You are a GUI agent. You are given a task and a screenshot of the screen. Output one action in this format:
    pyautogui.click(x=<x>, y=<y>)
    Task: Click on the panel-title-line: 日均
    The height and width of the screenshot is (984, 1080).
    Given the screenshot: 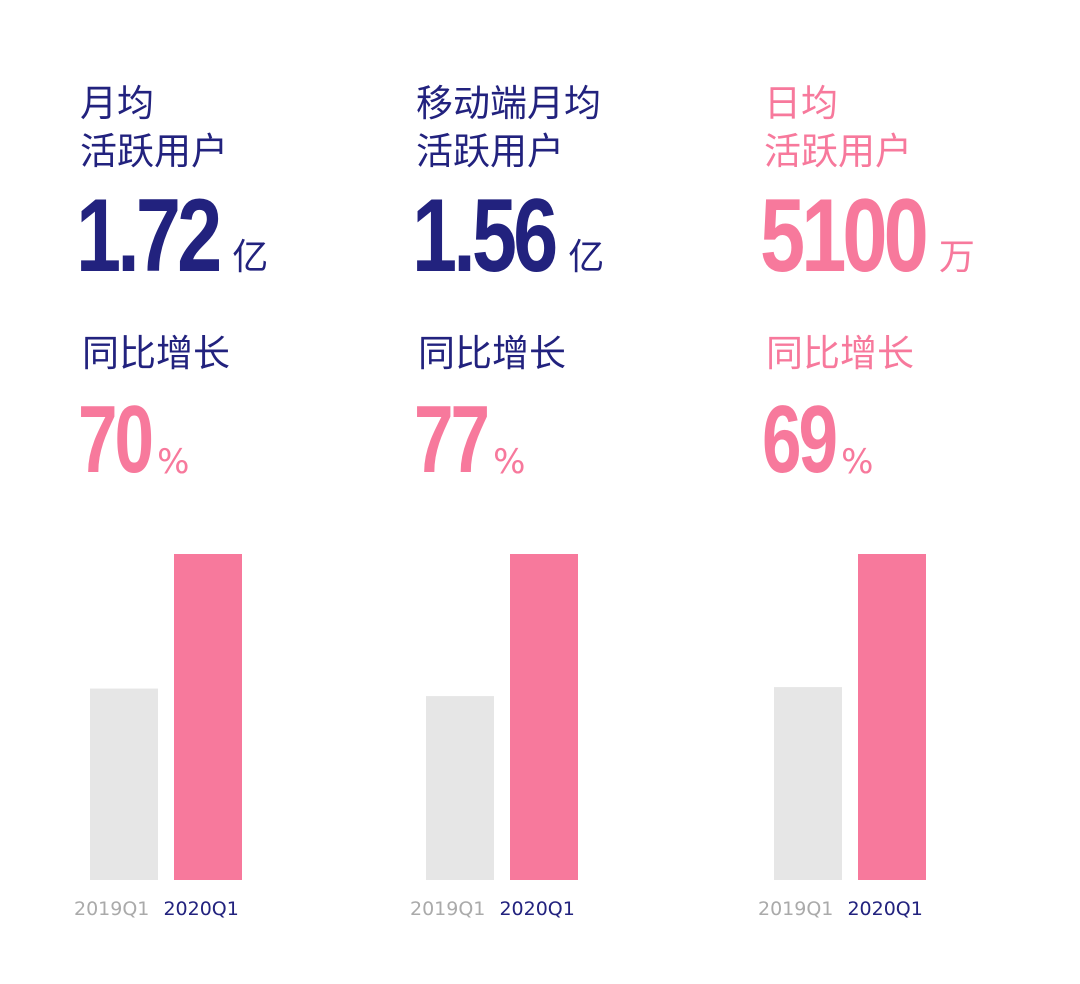 What is the action you would take?
    pyautogui.click(x=801, y=103)
    